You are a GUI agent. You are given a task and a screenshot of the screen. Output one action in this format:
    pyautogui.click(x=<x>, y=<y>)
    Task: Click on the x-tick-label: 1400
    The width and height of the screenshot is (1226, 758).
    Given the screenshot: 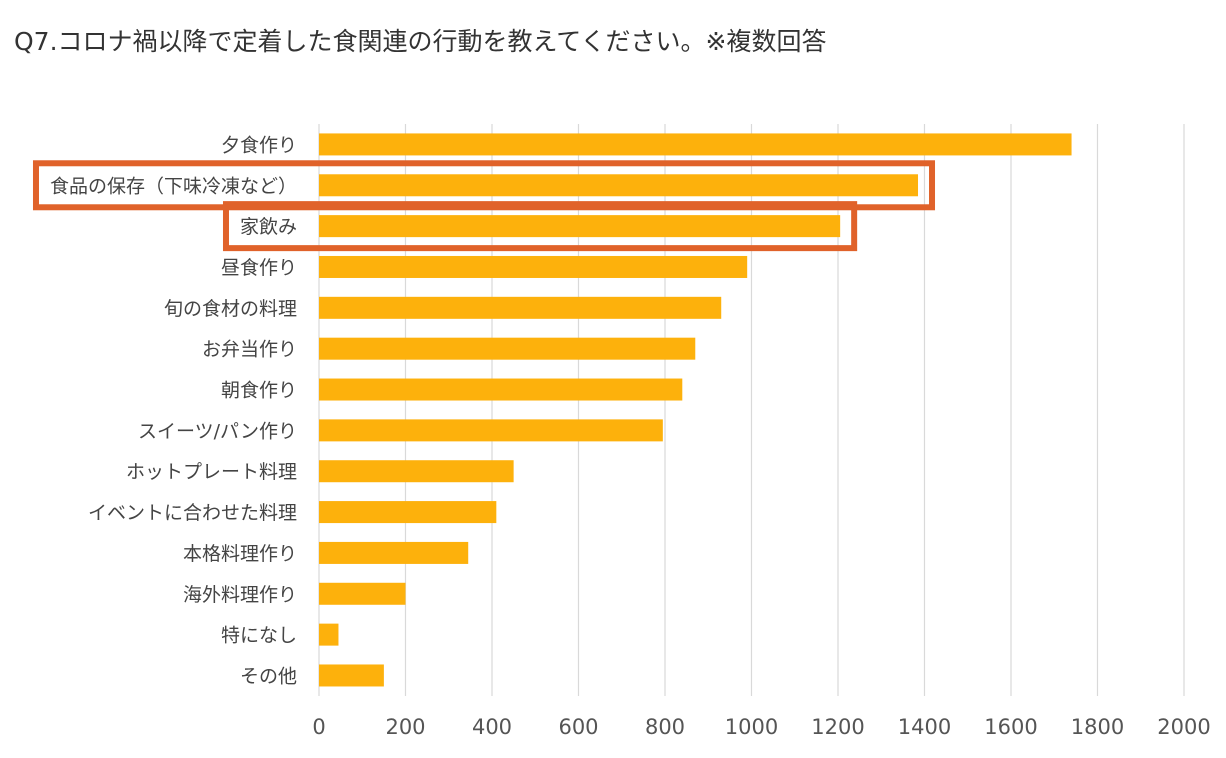 What is the action you would take?
    pyautogui.click(x=924, y=727)
    